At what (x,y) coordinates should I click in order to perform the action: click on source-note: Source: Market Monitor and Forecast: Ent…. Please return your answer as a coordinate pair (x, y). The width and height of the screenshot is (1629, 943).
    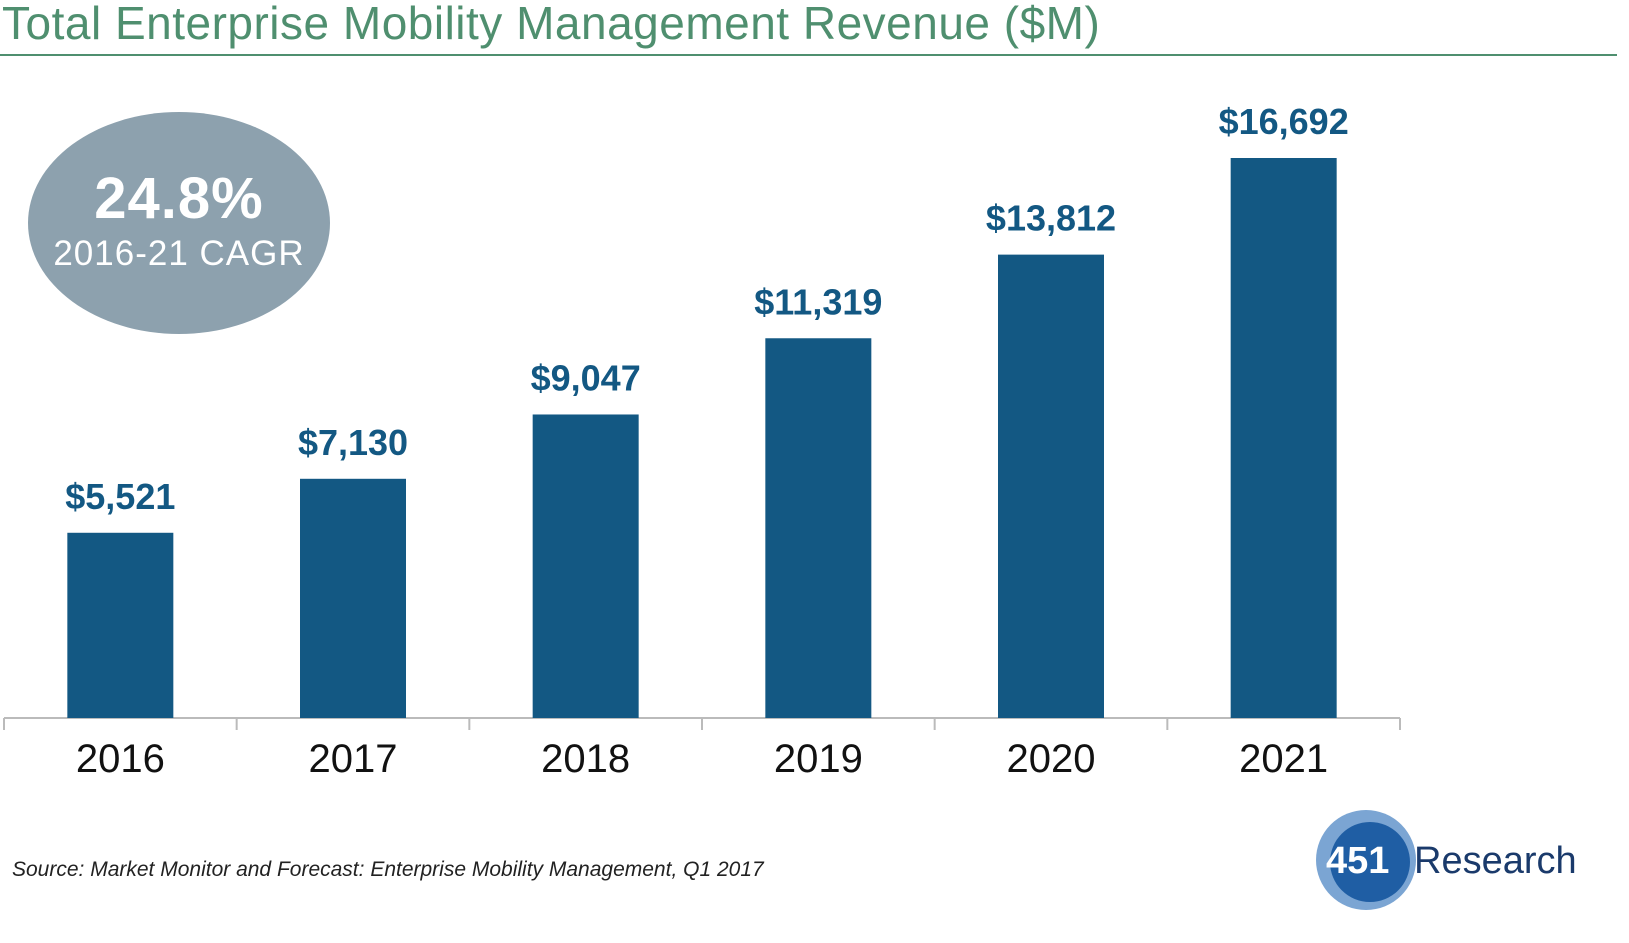
    Looking at the image, I should click on (388, 869).